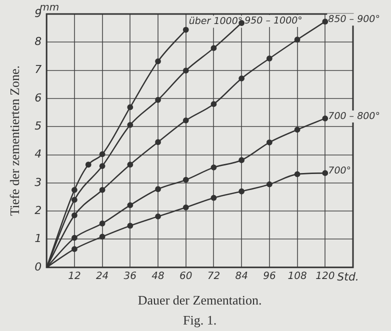 This screenshot has width=391, height=331. What do you see at coordinates (269, 276) in the screenshot?
I see `x-tick-label: 96` at bounding box center [269, 276].